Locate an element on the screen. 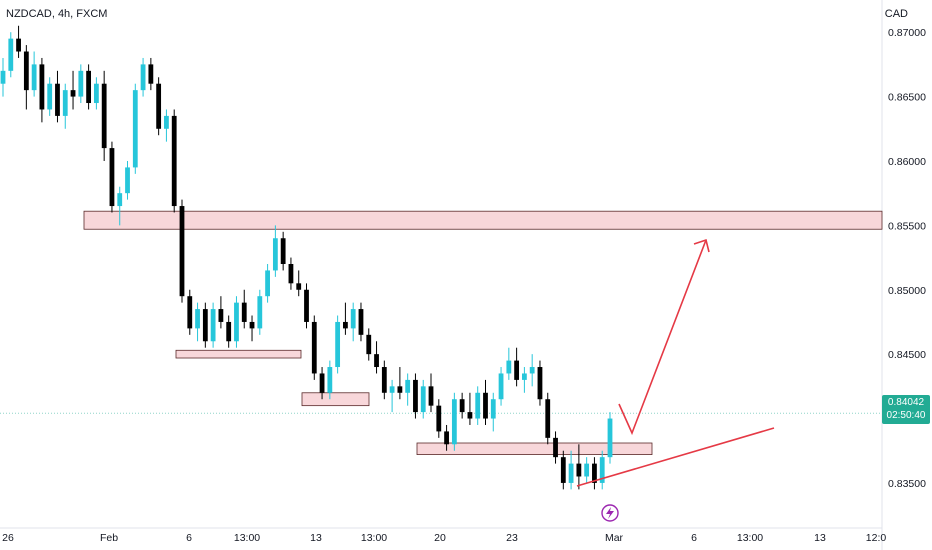 The height and width of the screenshot is (550, 932). projection-arrowhead is located at coordinates (701, 245).